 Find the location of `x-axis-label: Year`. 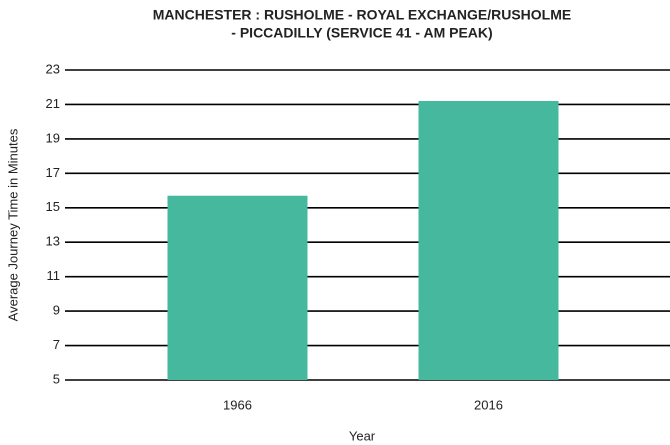

x-axis-label: Year is located at coordinates (362, 435).